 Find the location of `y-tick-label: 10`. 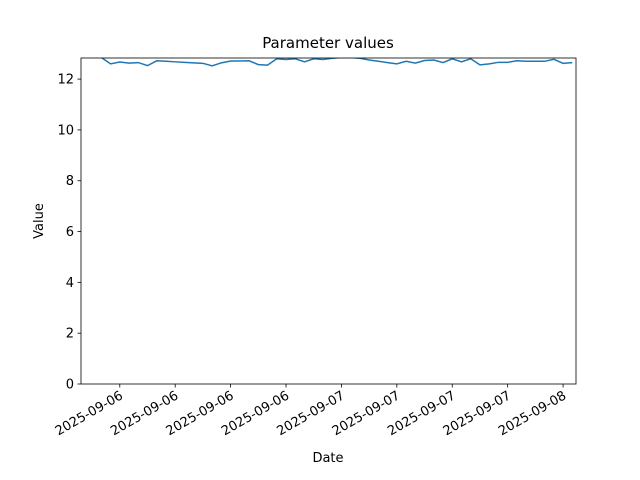

y-tick-label: 10 is located at coordinates (65, 130).